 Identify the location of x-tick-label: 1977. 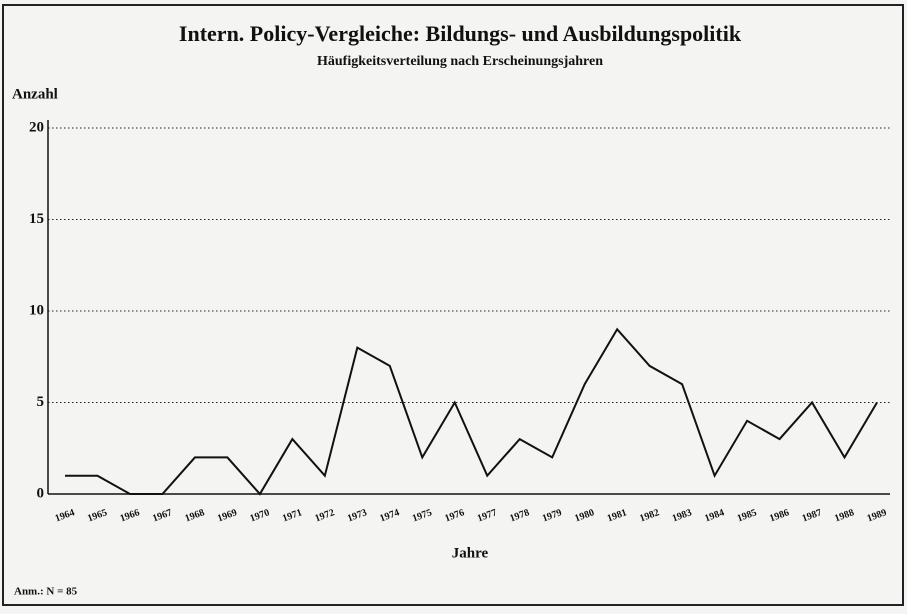
(487, 515).